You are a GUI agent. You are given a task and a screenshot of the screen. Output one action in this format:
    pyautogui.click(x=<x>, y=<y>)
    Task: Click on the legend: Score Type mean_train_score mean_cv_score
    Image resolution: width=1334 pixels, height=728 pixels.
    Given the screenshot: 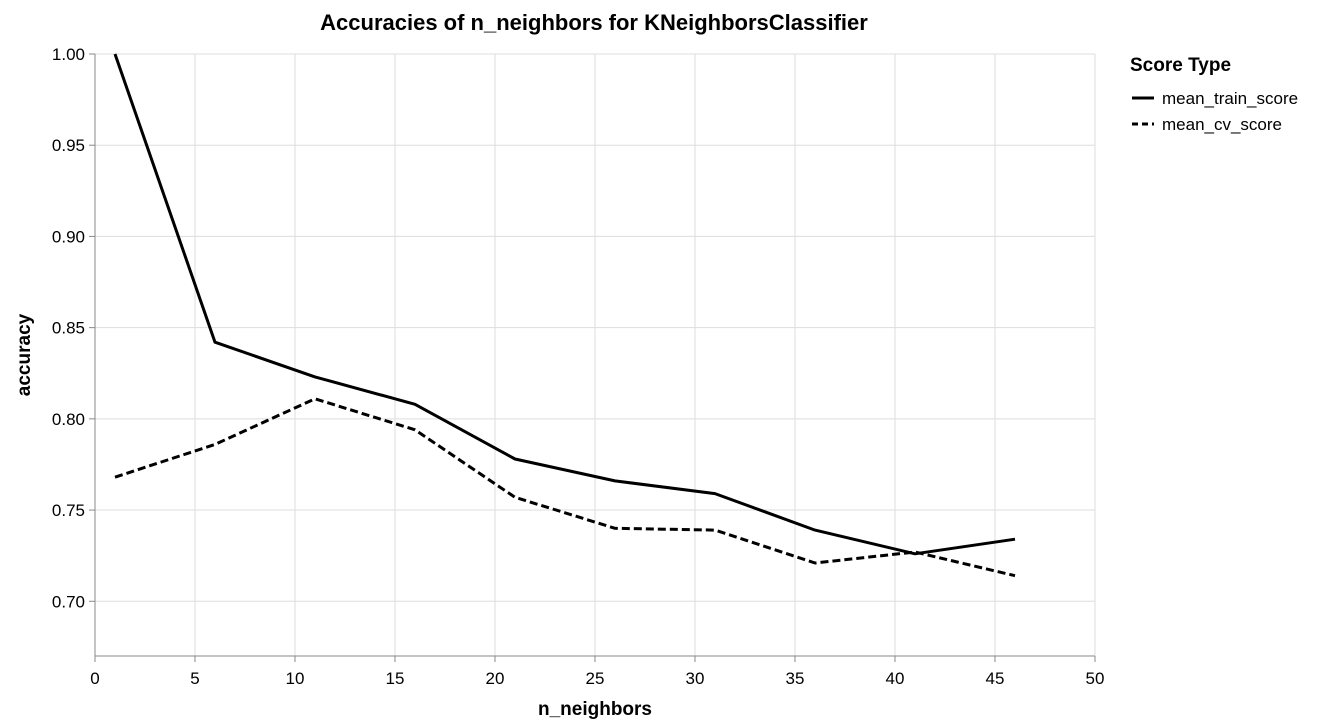 What is the action you would take?
    pyautogui.click(x=1214, y=94)
    